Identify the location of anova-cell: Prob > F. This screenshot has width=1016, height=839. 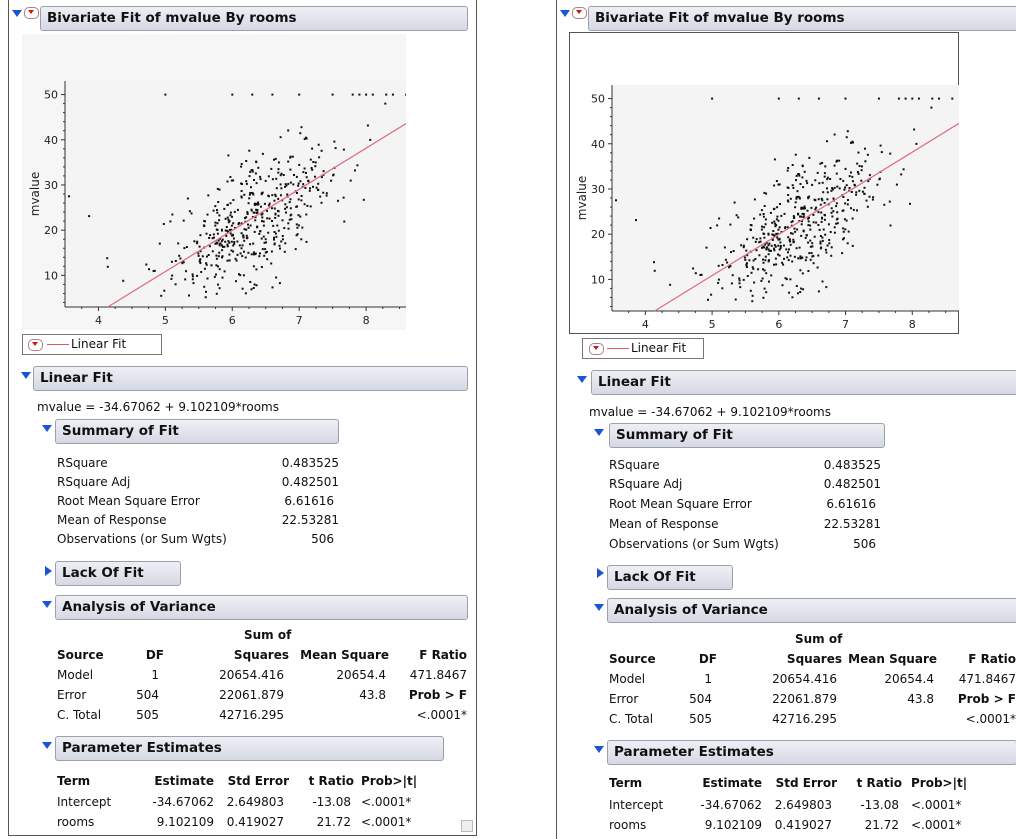
(437, 695).